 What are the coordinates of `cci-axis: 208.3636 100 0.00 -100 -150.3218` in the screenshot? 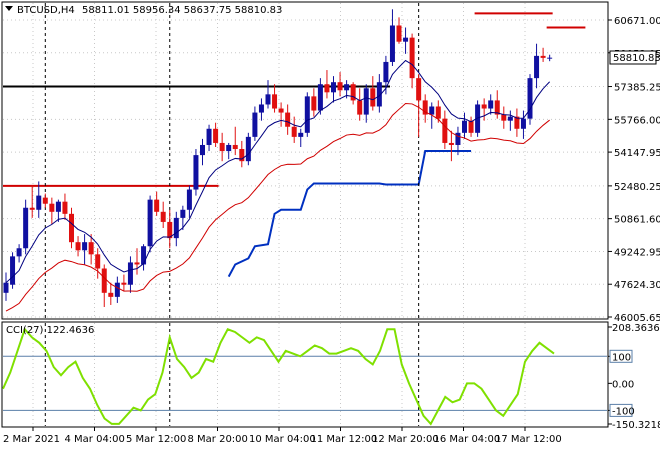 It's located at (634, 377).